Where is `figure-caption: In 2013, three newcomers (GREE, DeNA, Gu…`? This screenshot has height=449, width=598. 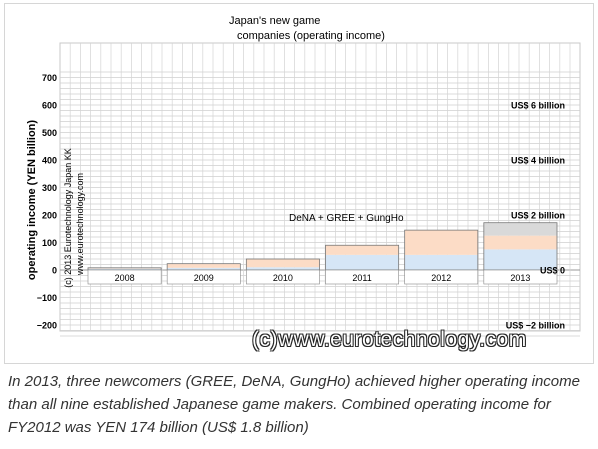
figure-caption: In 2013, three newcomers (GREE, DeNA, Gu… is located at coordinates (294, 404).